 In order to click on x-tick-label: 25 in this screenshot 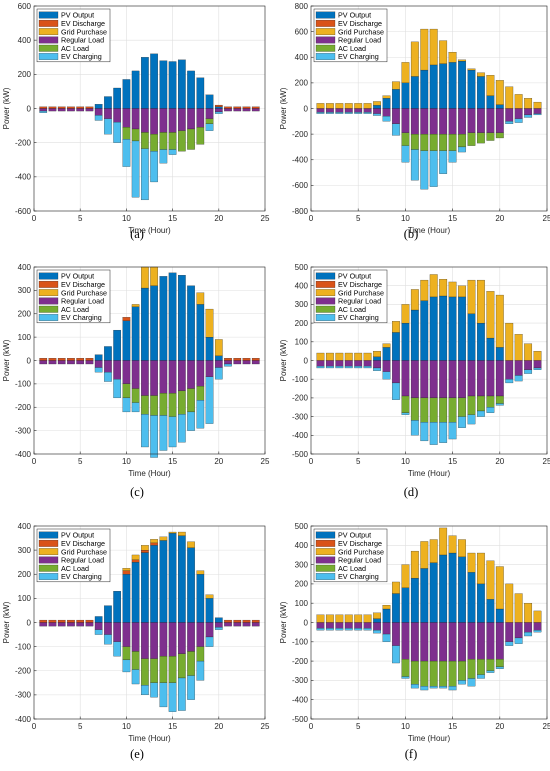, I will do `click(546, 218)`.